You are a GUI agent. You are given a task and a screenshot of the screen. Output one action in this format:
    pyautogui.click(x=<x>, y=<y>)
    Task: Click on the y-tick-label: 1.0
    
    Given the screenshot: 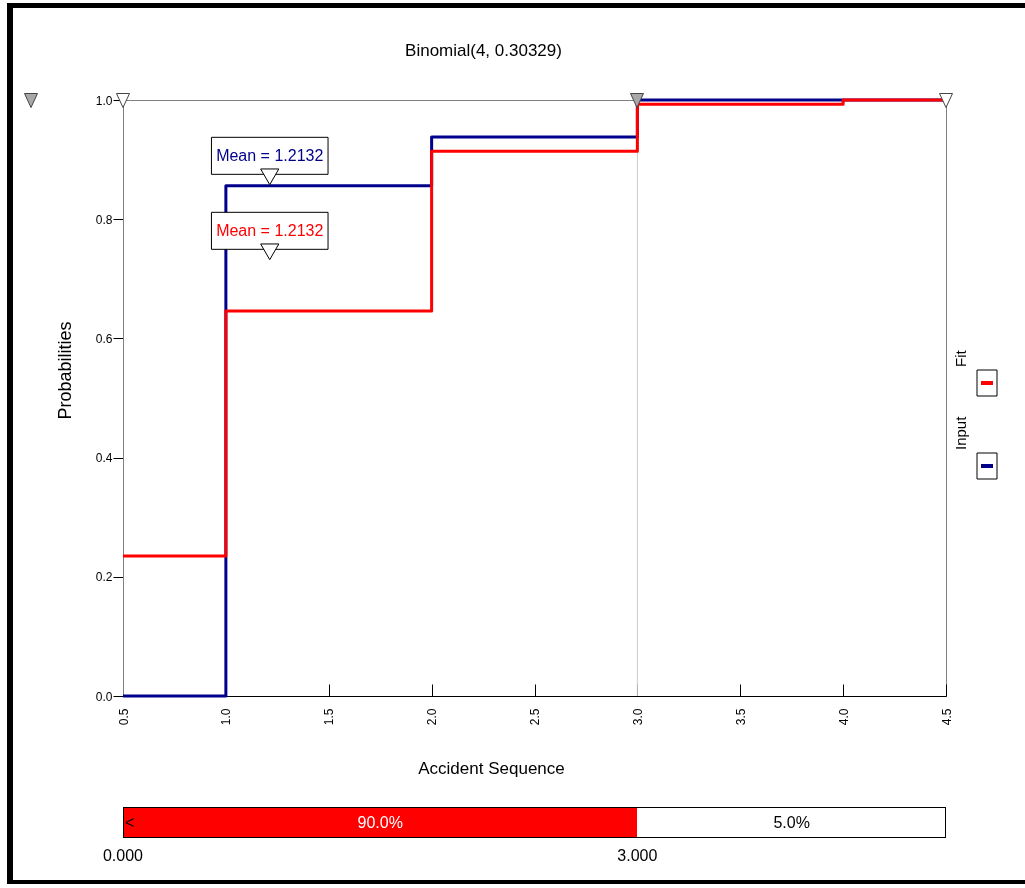 What is the action you would take?
    pyautogui.click(x=104, y=100)
    